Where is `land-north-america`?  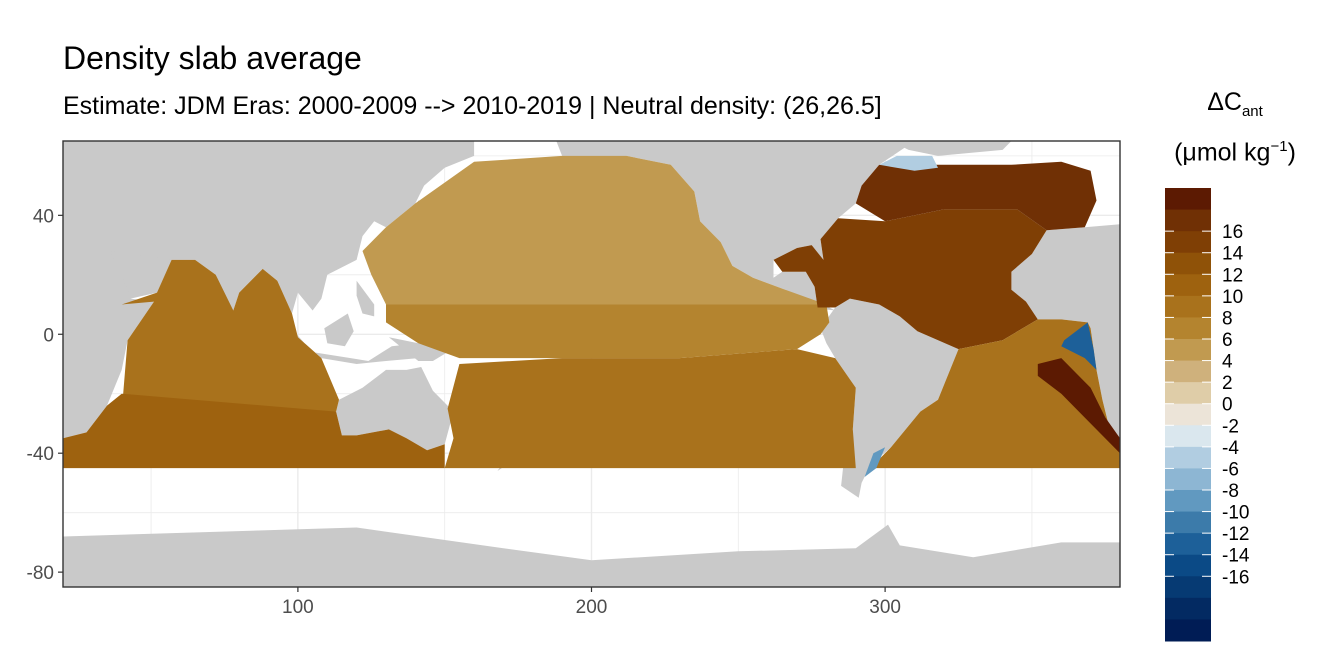
land-north-america is located at coordinates (735, 226).